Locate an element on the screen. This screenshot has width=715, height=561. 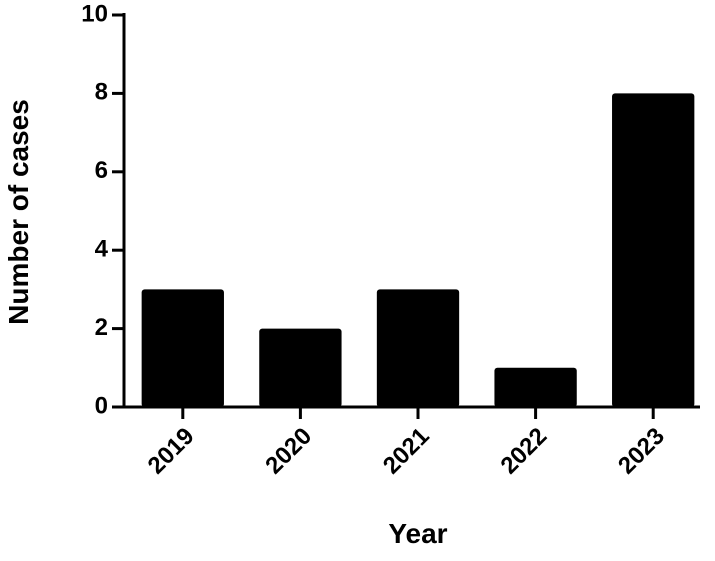
y-tick-label: 6 is located at coordinates (101, 170).